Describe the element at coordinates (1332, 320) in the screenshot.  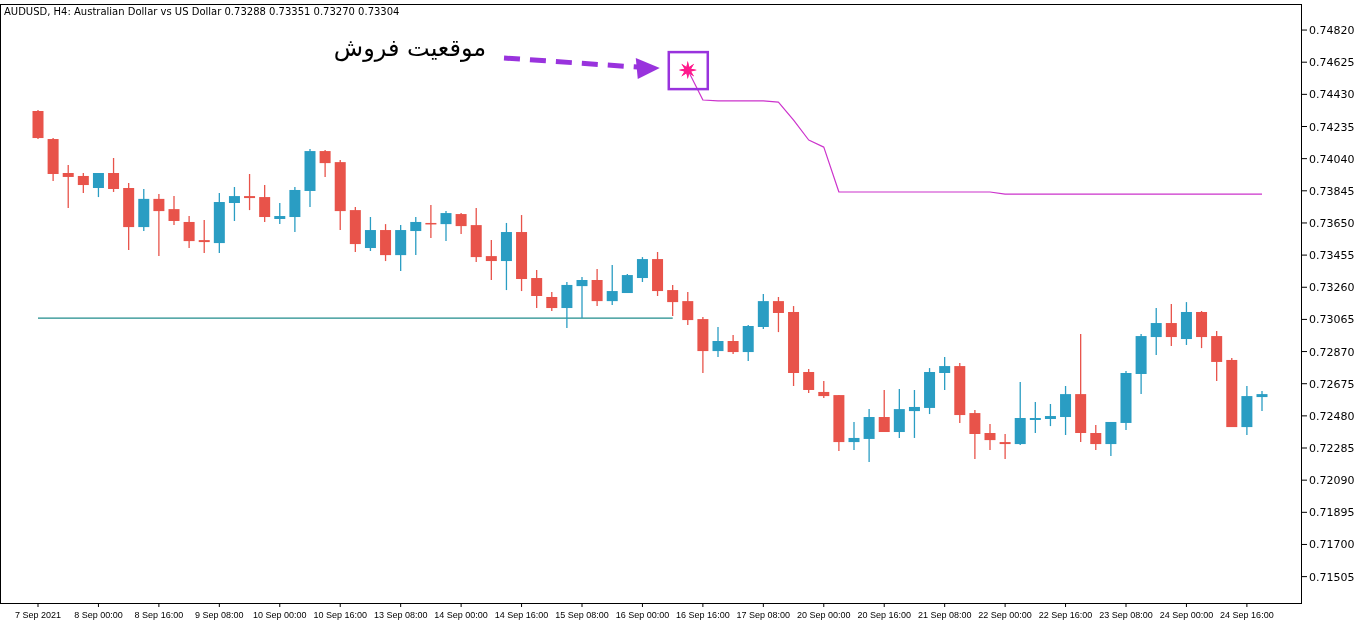
I see `y-tick-label: 0.73065` at that location.